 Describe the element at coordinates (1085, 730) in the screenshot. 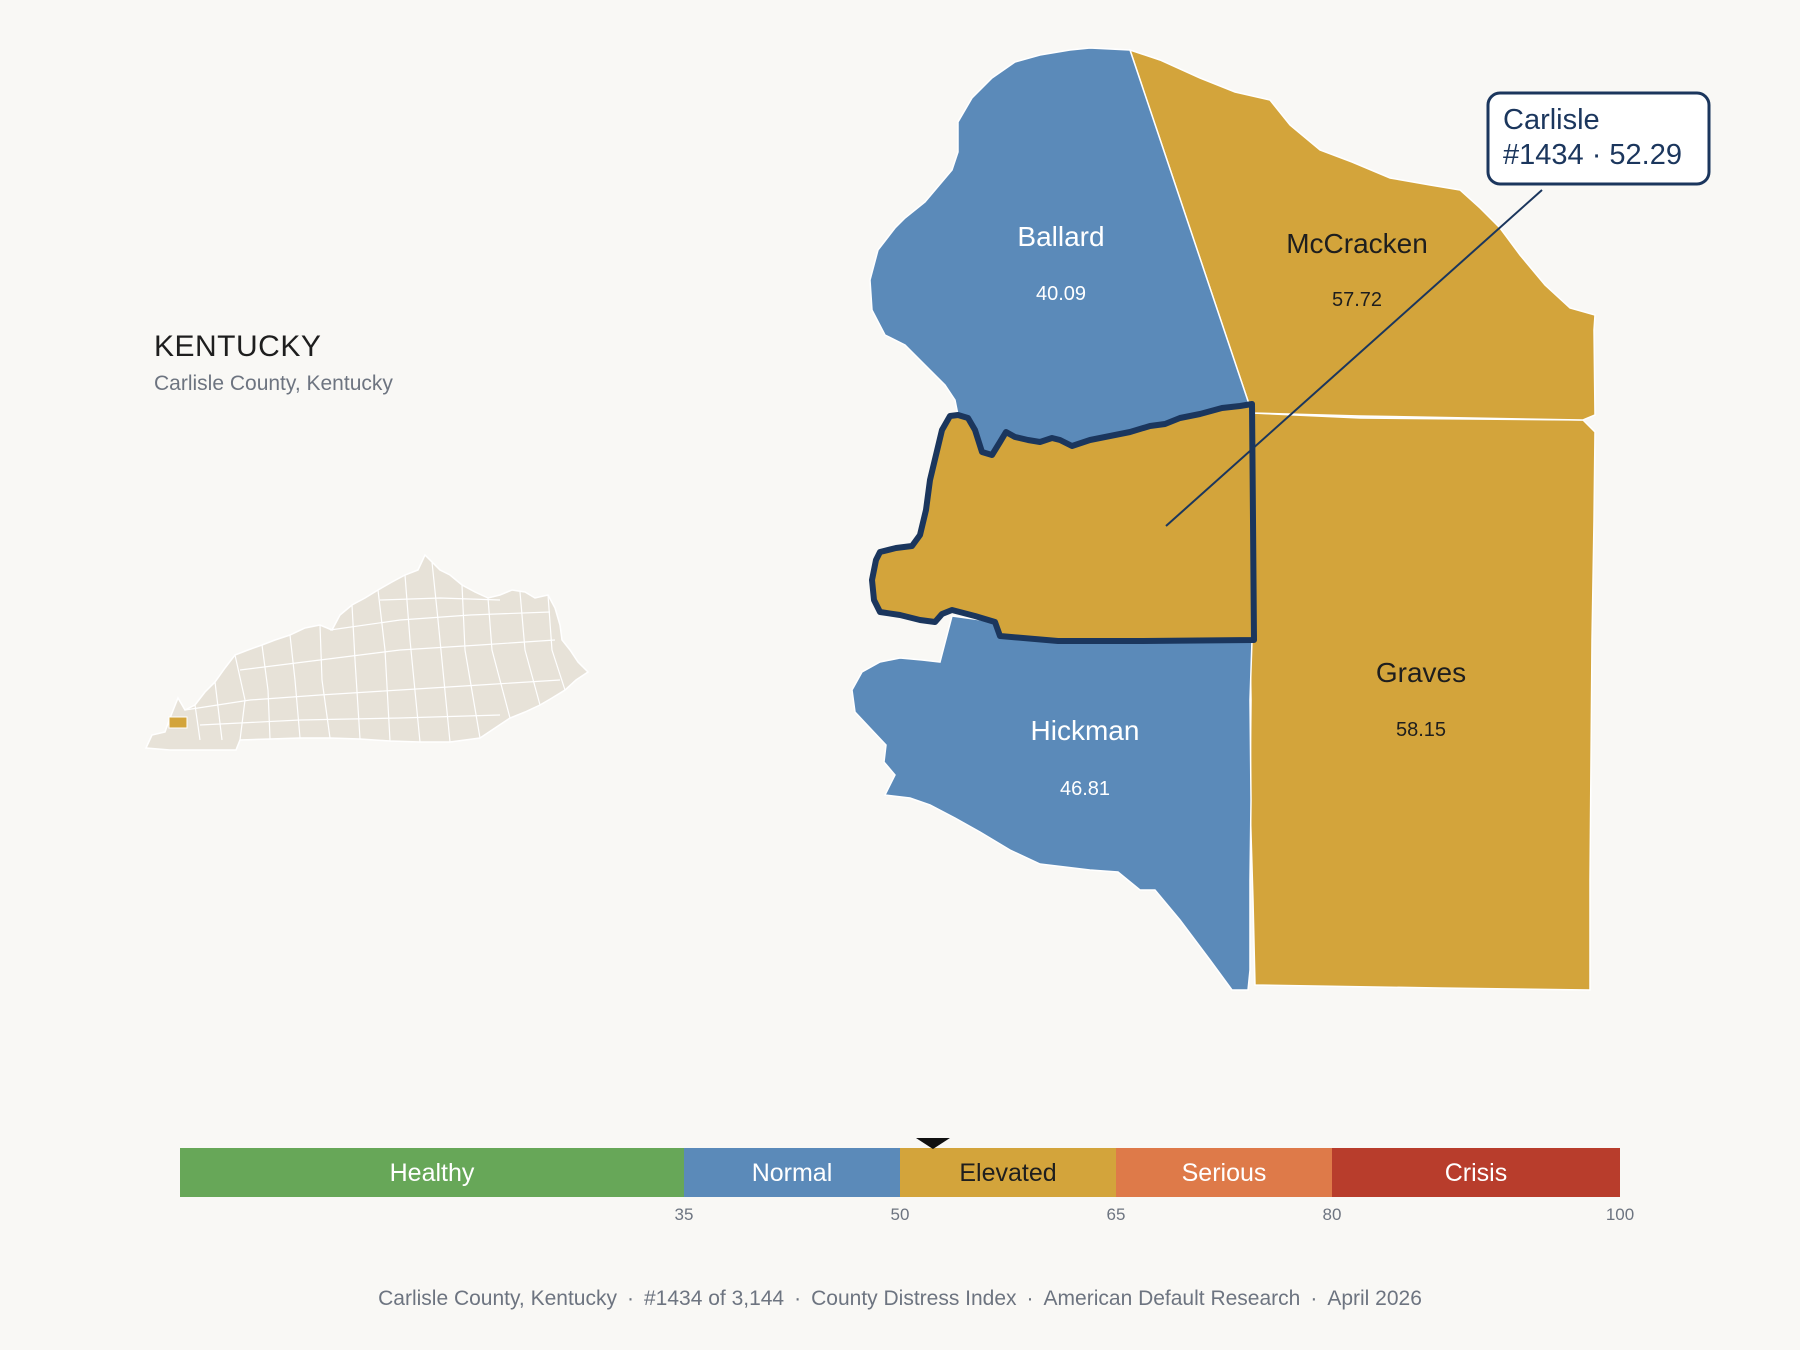

I see `county-label-hickman: Hickman` at that location.